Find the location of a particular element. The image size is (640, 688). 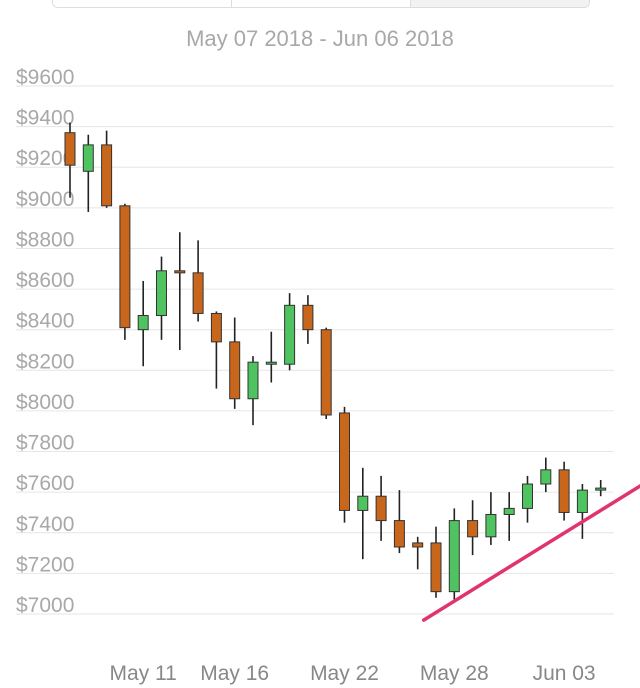

trendline is located at coordinates (530, 553).